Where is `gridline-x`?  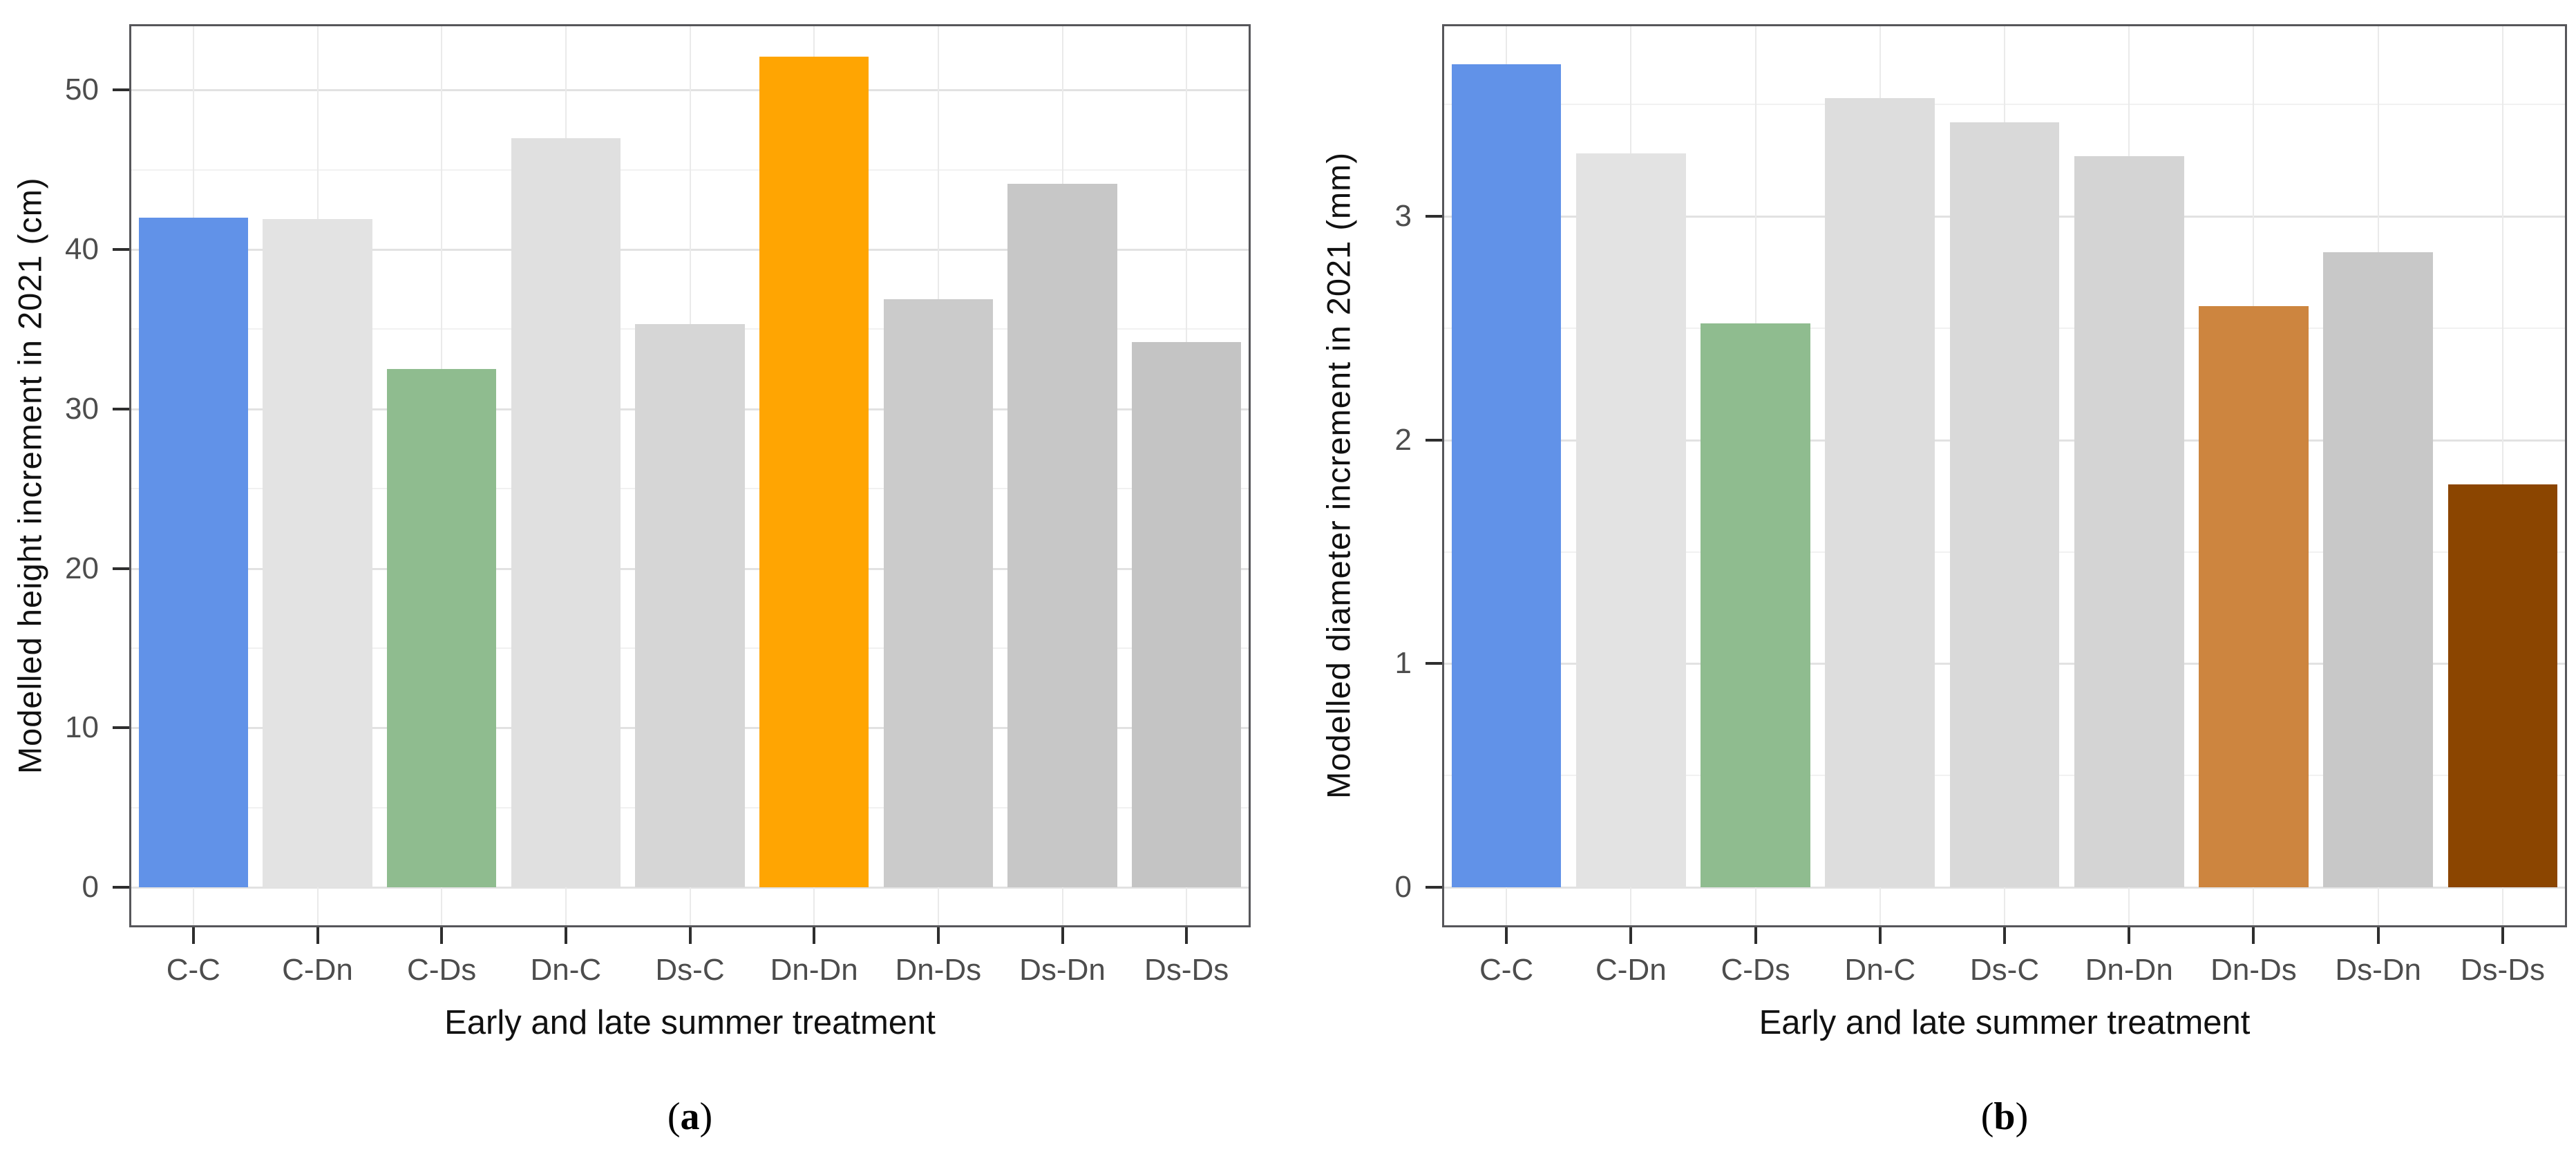
gridline-x is located at coordinates (2502, 476).